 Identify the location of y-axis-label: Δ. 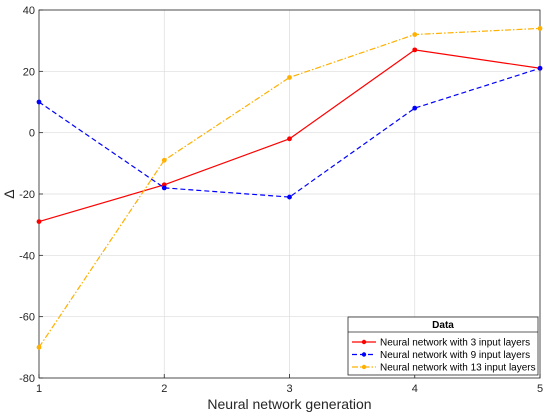
(9, 193).